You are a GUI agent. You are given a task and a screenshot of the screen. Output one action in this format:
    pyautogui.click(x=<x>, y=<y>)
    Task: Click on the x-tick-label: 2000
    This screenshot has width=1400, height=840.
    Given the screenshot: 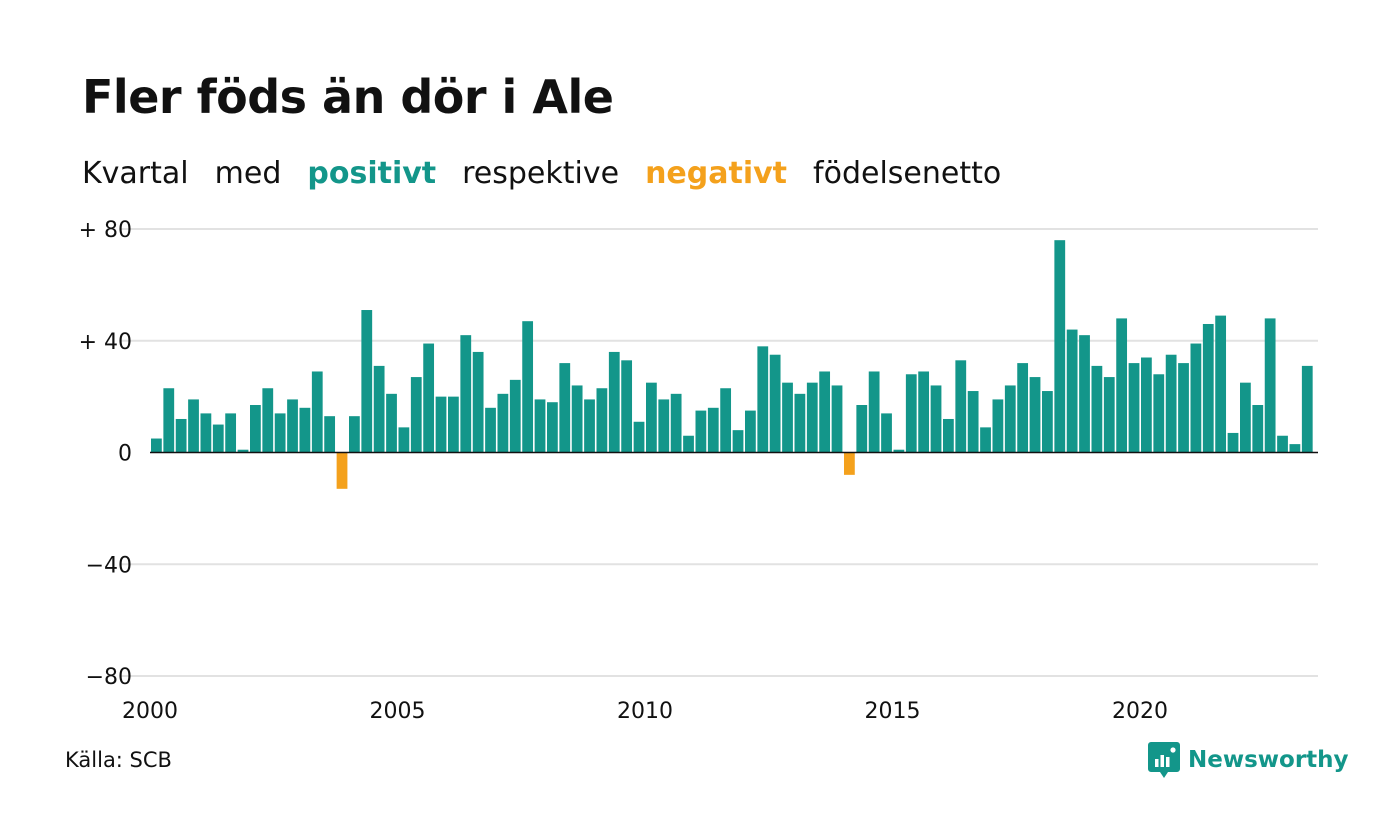 What is the action you would take?
    pyautogui.click(x=150, y=711)
    